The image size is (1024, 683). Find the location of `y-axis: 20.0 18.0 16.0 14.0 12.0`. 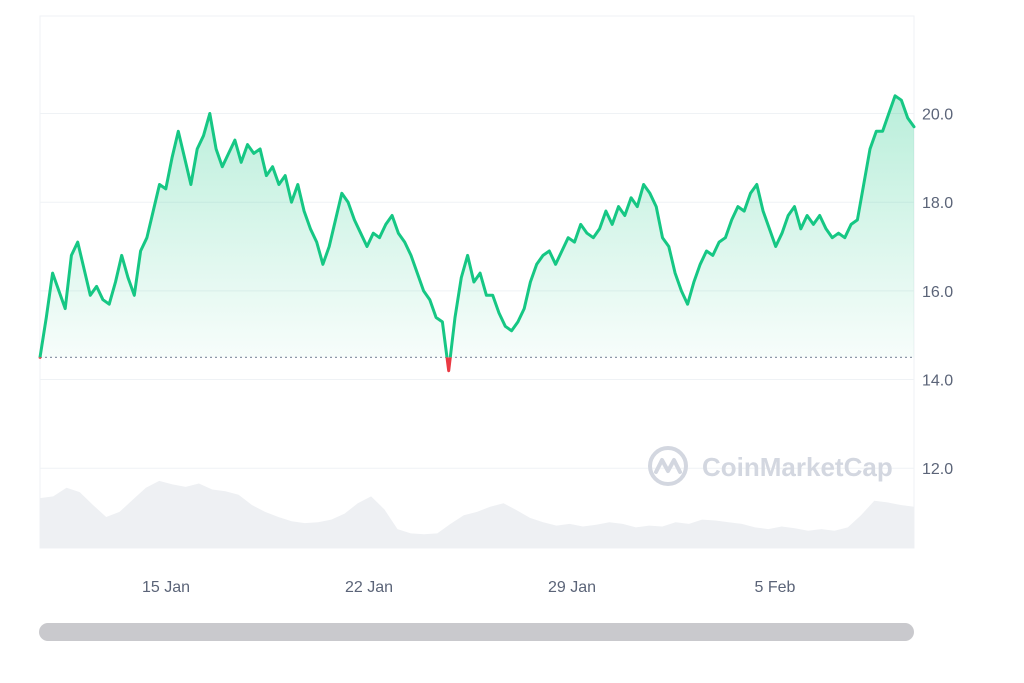

y-axis: 20.0 18.0 16.0 14.0 12.0 is located at coordinates (937, 293).